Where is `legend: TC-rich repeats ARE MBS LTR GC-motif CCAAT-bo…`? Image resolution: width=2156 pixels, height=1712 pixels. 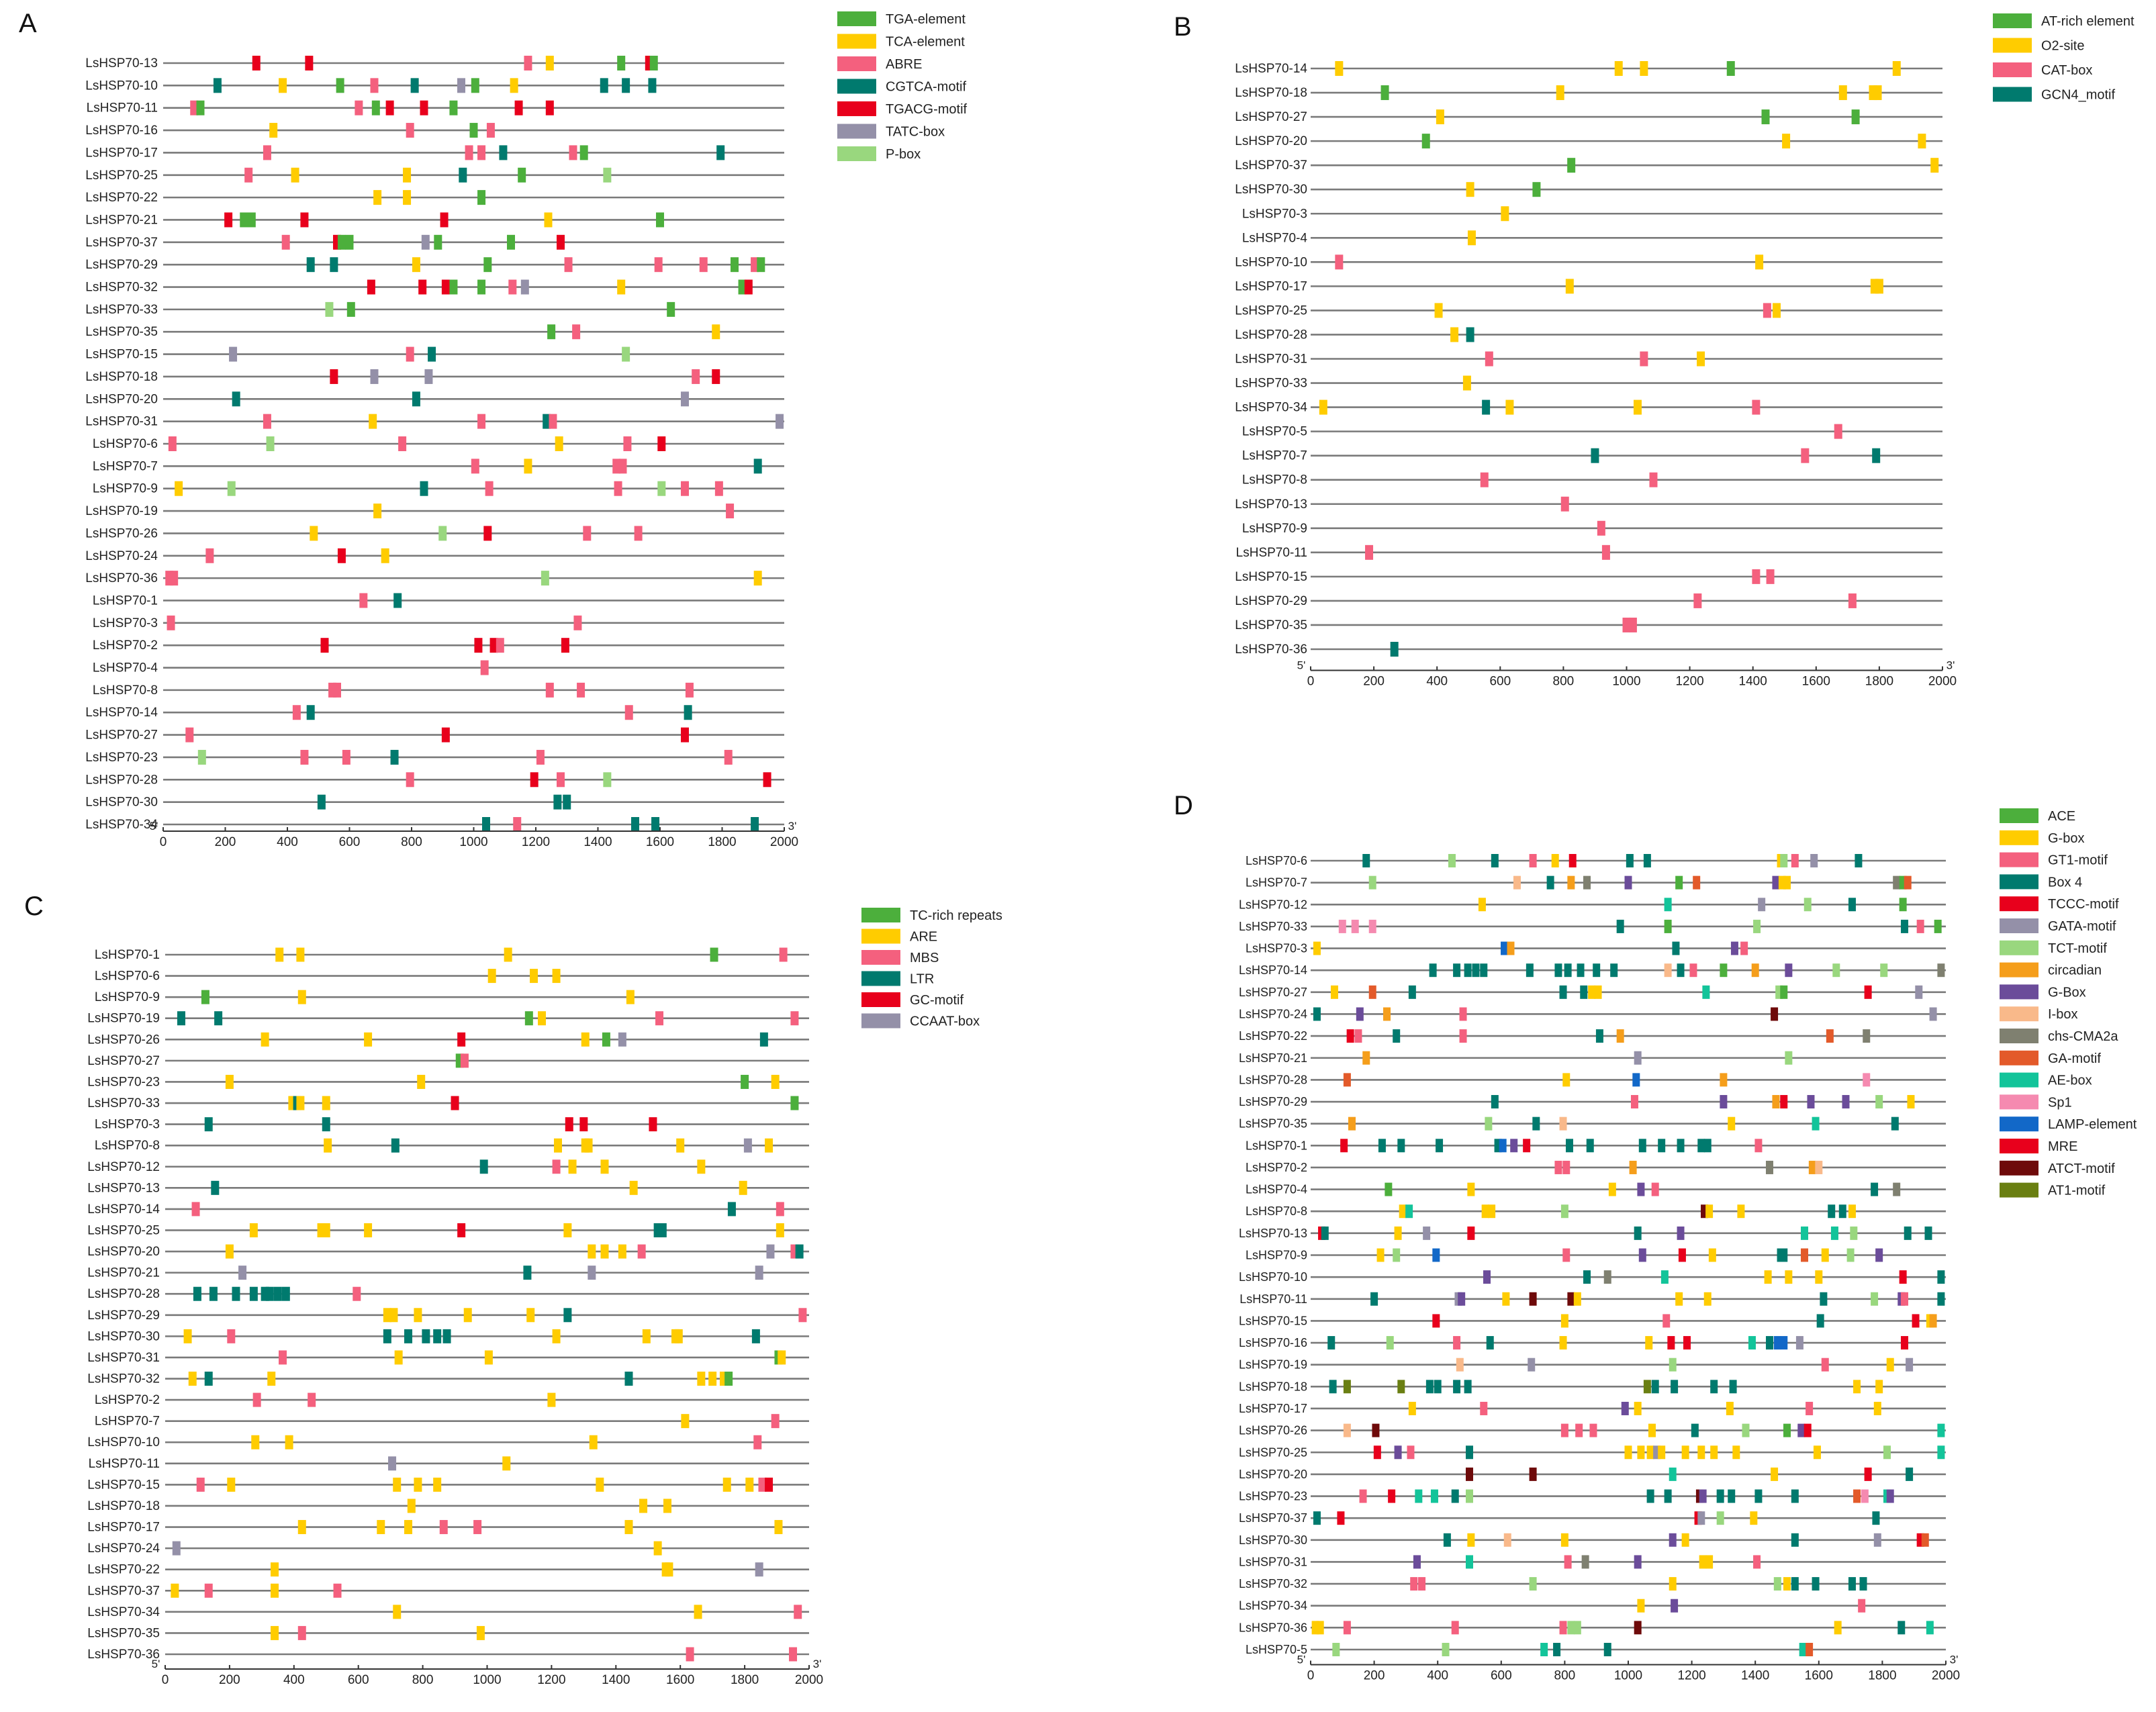 legend: TC-rich repeats ARE MBS LTR GC-motif CCAAT-bo… is located at coordinates (932, 968).